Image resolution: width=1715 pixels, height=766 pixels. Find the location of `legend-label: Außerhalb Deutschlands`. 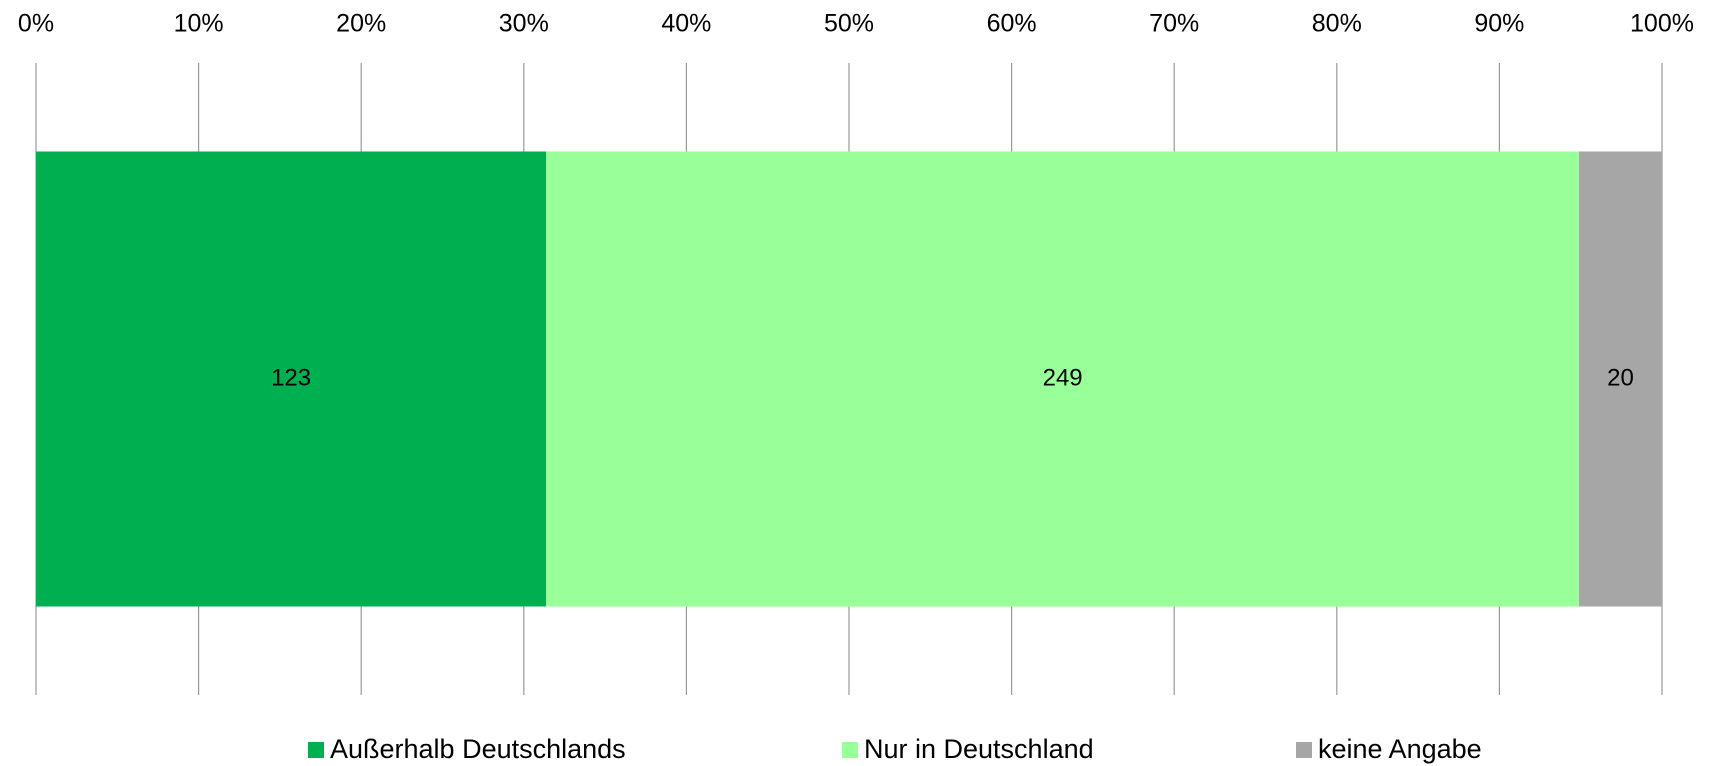

legend-label: Außerhalb Deutschlands is located at coordinates (478, 749).